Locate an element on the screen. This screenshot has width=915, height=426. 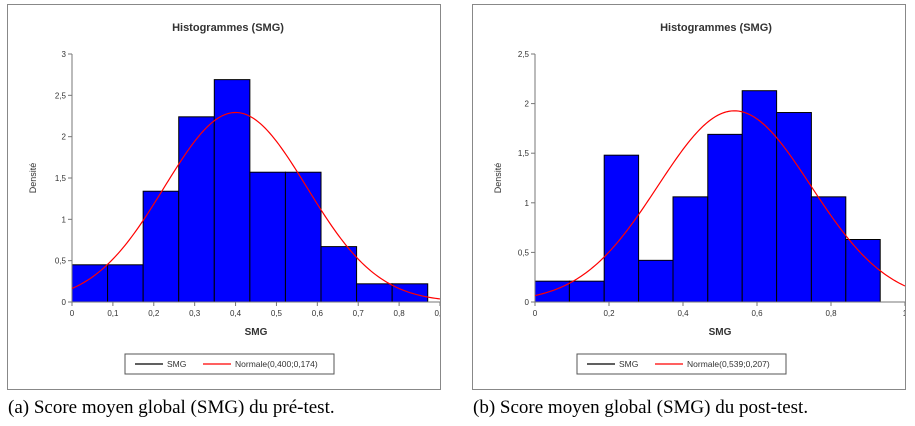
x-tick-label: 0,5 is located at coordinates (277, 313).